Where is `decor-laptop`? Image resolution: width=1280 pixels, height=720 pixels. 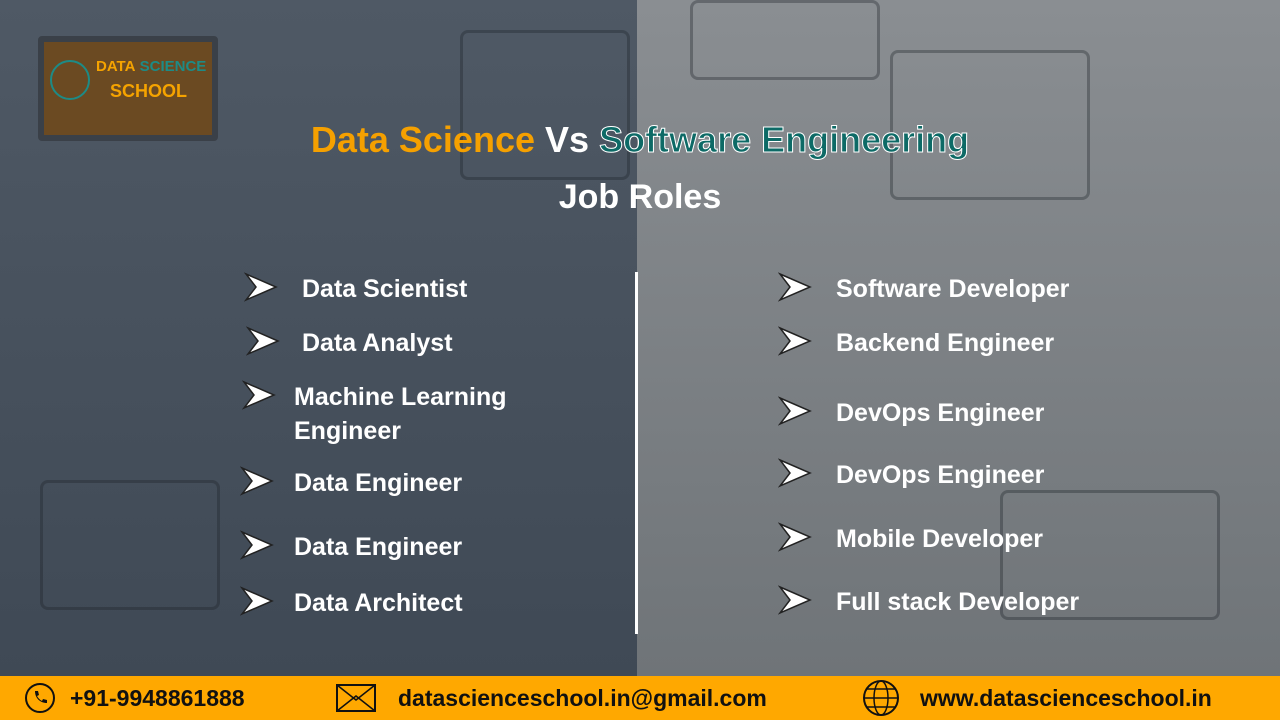 decor-laptop is located at coordinates (990, 125).